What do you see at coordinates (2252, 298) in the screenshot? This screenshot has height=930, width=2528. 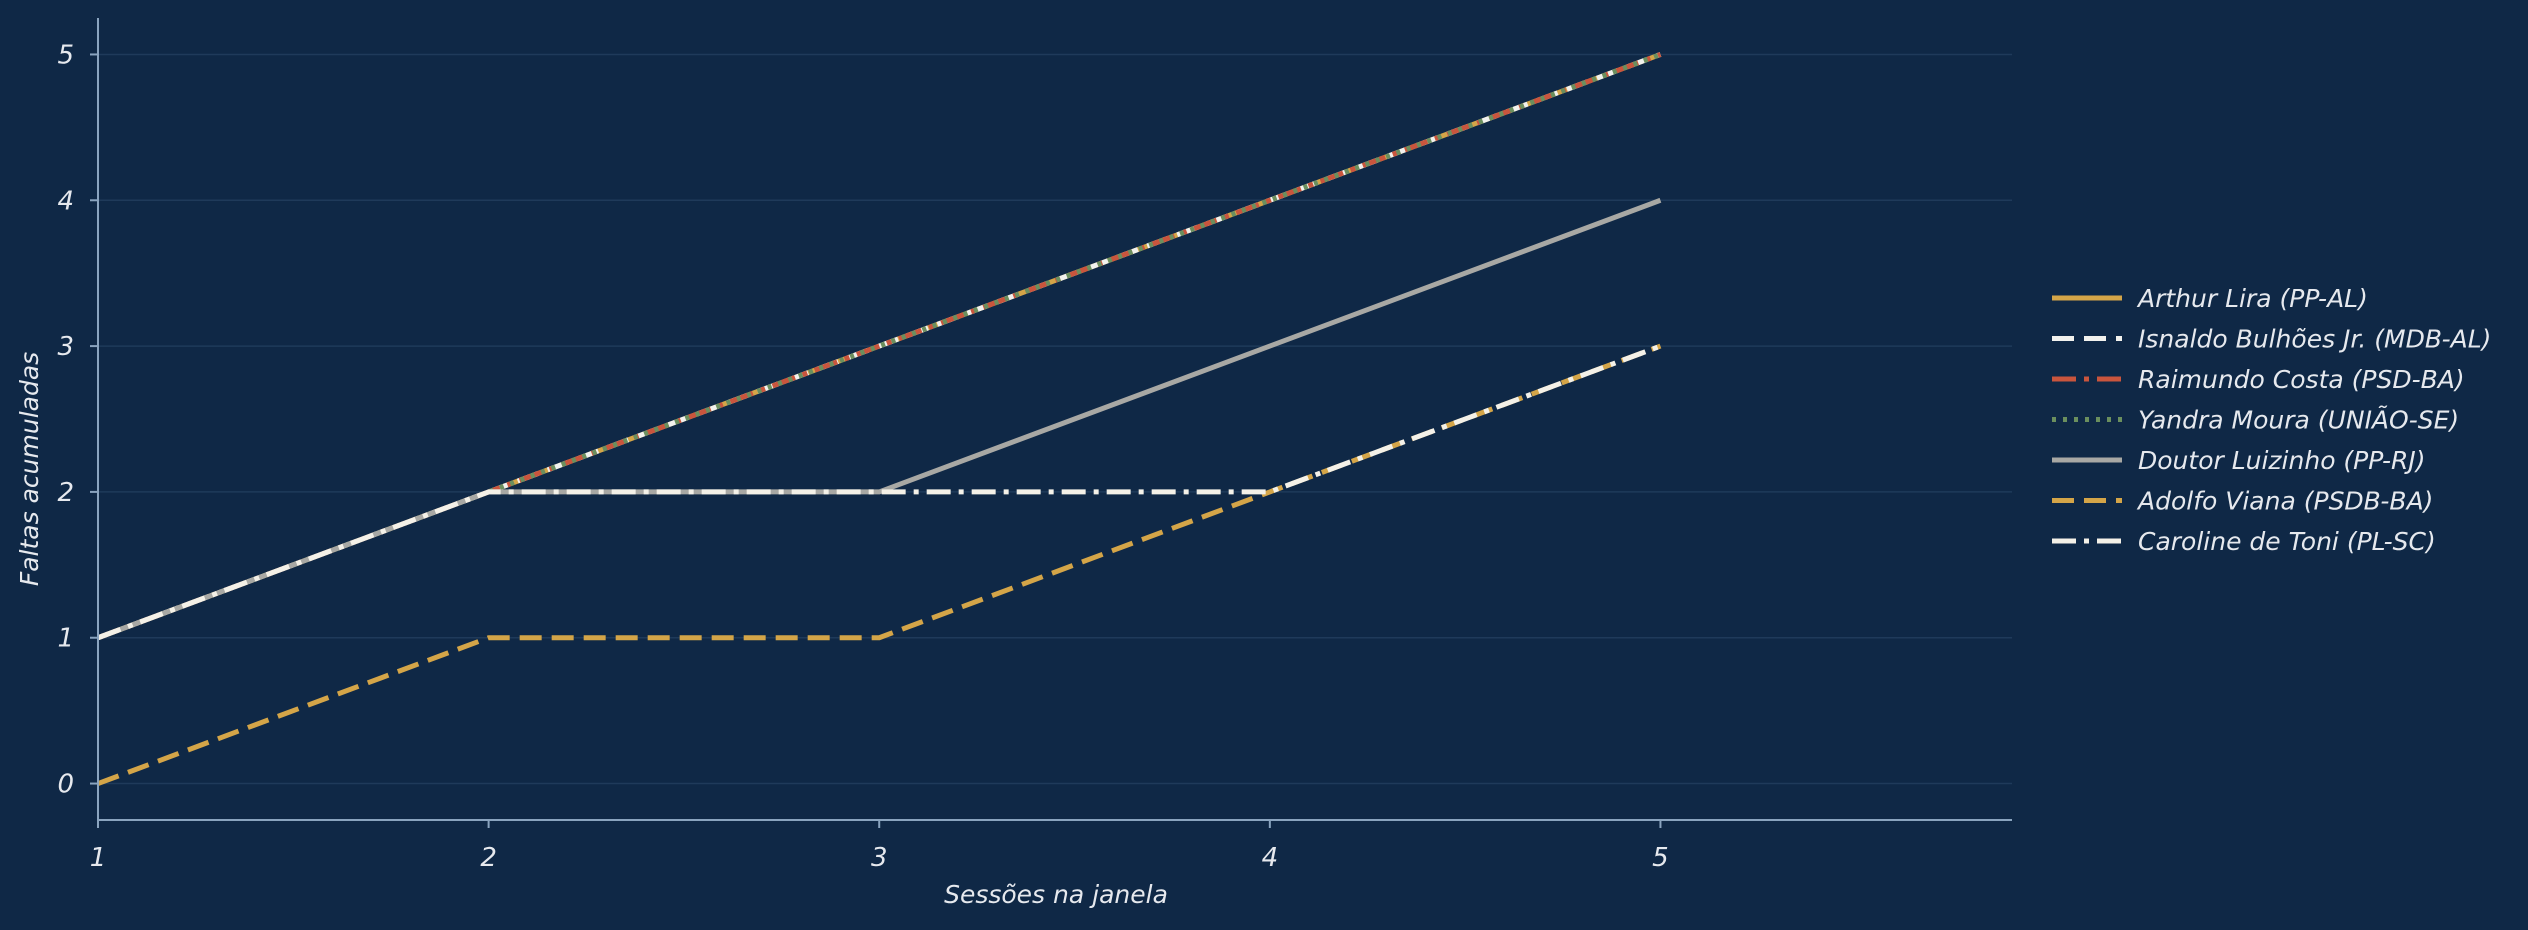 I see `legend-label: Arthur Lira (PP-AL)` at bounding box center [2252, 298].